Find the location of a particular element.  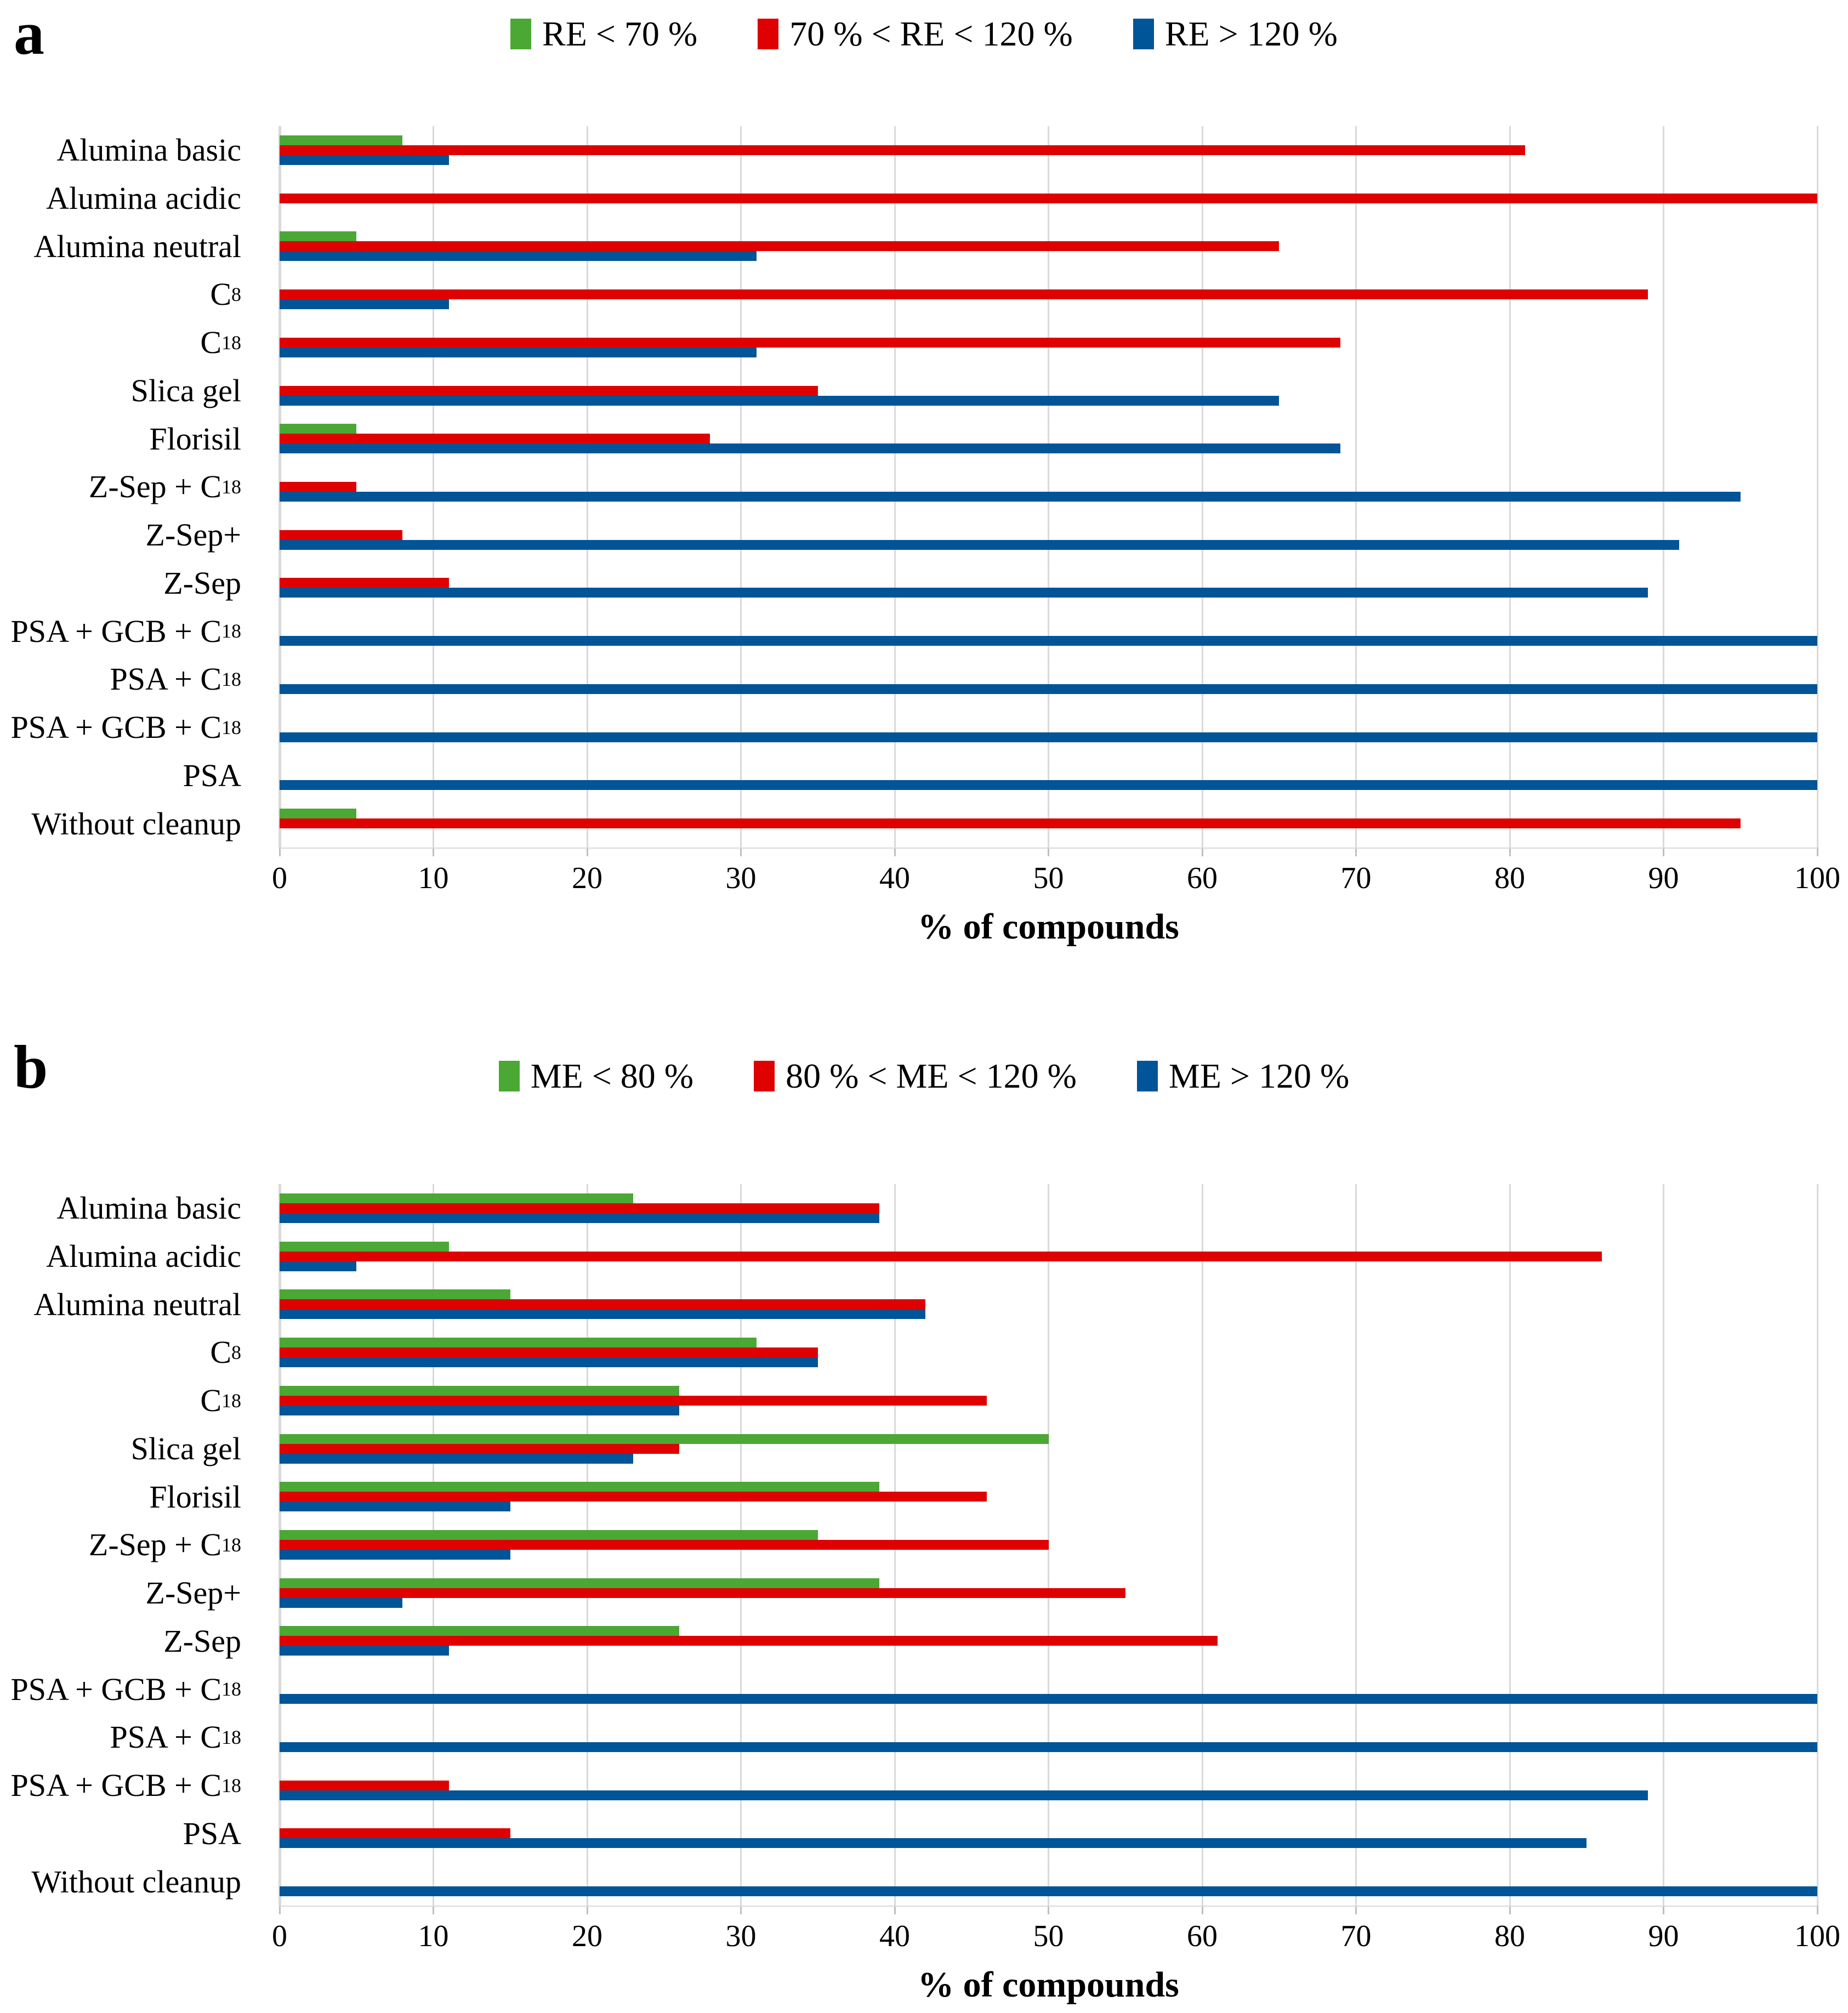

panel-label-a: a is located at coordinates (29, 33).